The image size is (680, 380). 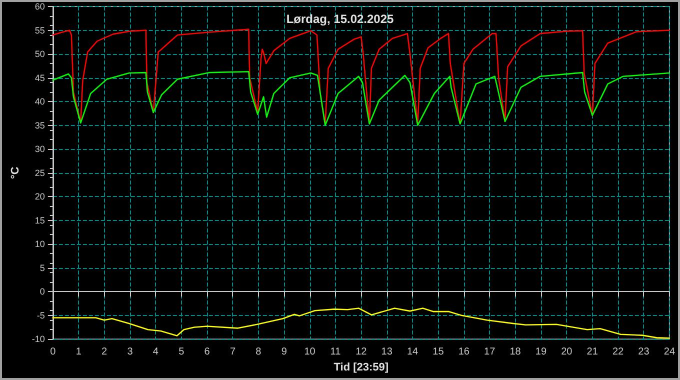 I want to click on x-tick-label: 20, so click(x=567, y=352).